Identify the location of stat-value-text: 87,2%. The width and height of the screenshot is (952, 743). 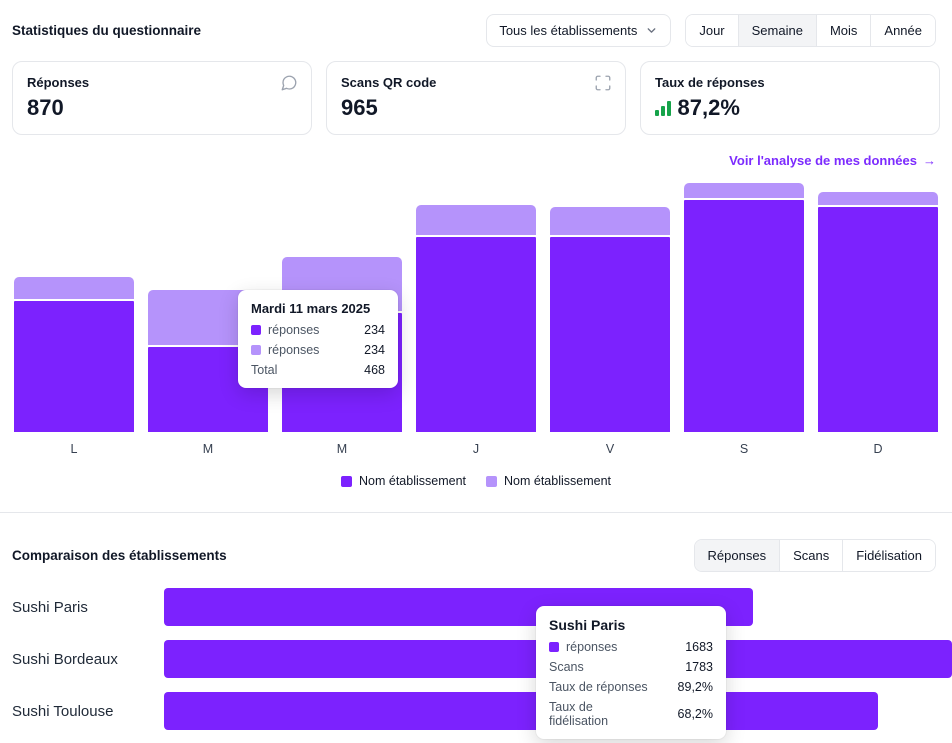
(708, 107).